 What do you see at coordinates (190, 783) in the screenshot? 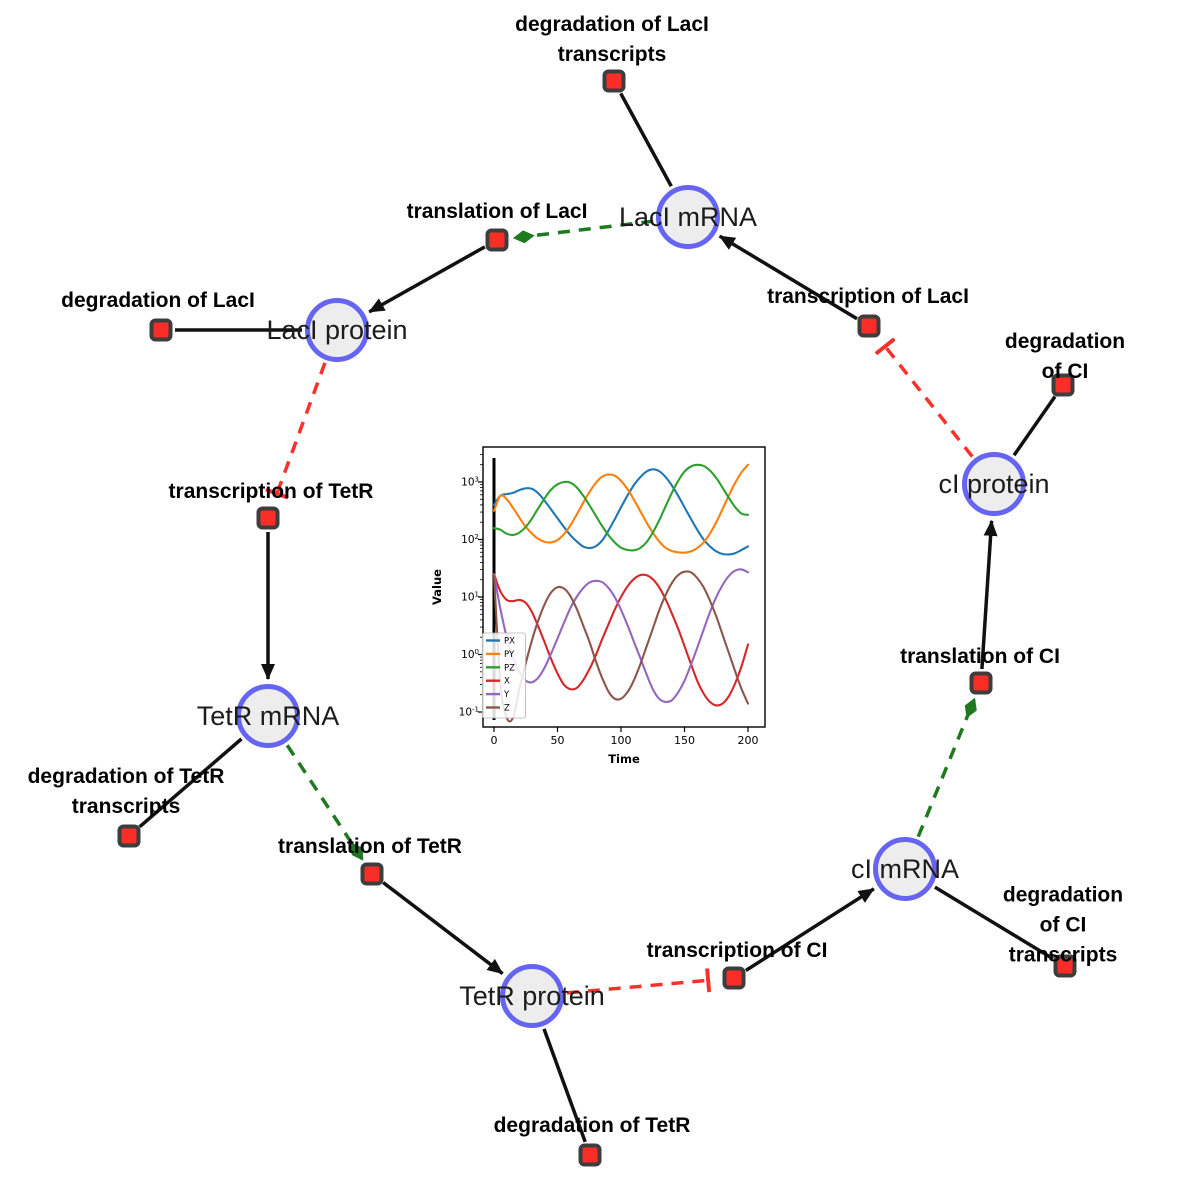
I see `edge-consumption-tetr-mrna-to-degradation-of-tetr-transcripts` at bounding box center [190, 783].